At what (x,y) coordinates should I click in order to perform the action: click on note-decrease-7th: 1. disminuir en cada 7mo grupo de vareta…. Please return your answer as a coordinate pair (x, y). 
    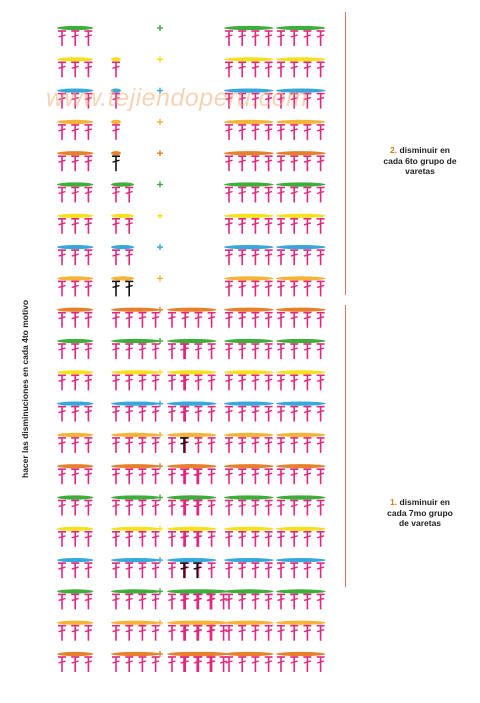
    Looking at the image, I should click on (420, 513).